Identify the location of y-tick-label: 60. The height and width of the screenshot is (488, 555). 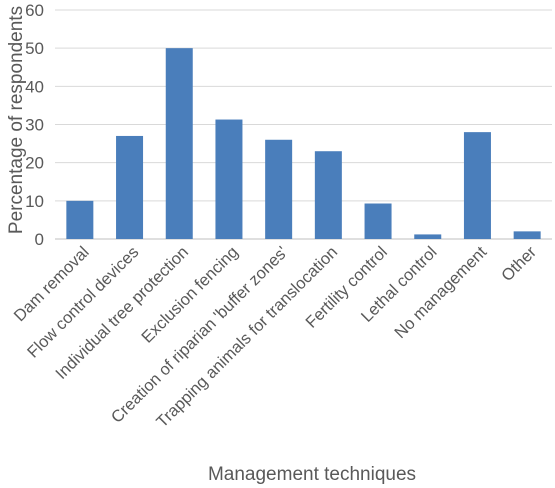
(34, 10).